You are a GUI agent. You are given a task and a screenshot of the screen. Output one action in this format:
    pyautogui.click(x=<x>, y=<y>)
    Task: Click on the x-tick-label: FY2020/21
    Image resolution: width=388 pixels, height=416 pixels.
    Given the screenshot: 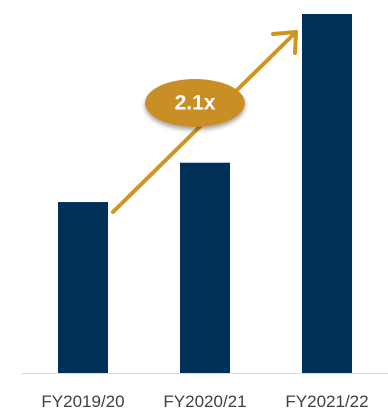 What is the action you would take?
    pyautogui.click(x=204, y=401)
    